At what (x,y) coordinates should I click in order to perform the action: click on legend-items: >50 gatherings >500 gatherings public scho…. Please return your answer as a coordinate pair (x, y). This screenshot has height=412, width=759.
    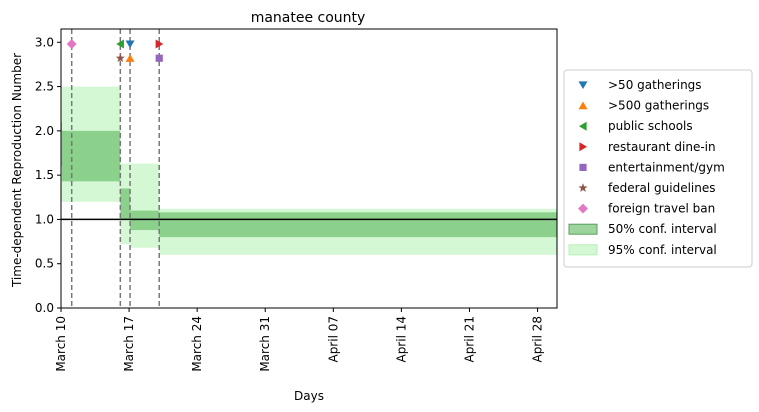
    Looking at the image, I should click on (646, 167).